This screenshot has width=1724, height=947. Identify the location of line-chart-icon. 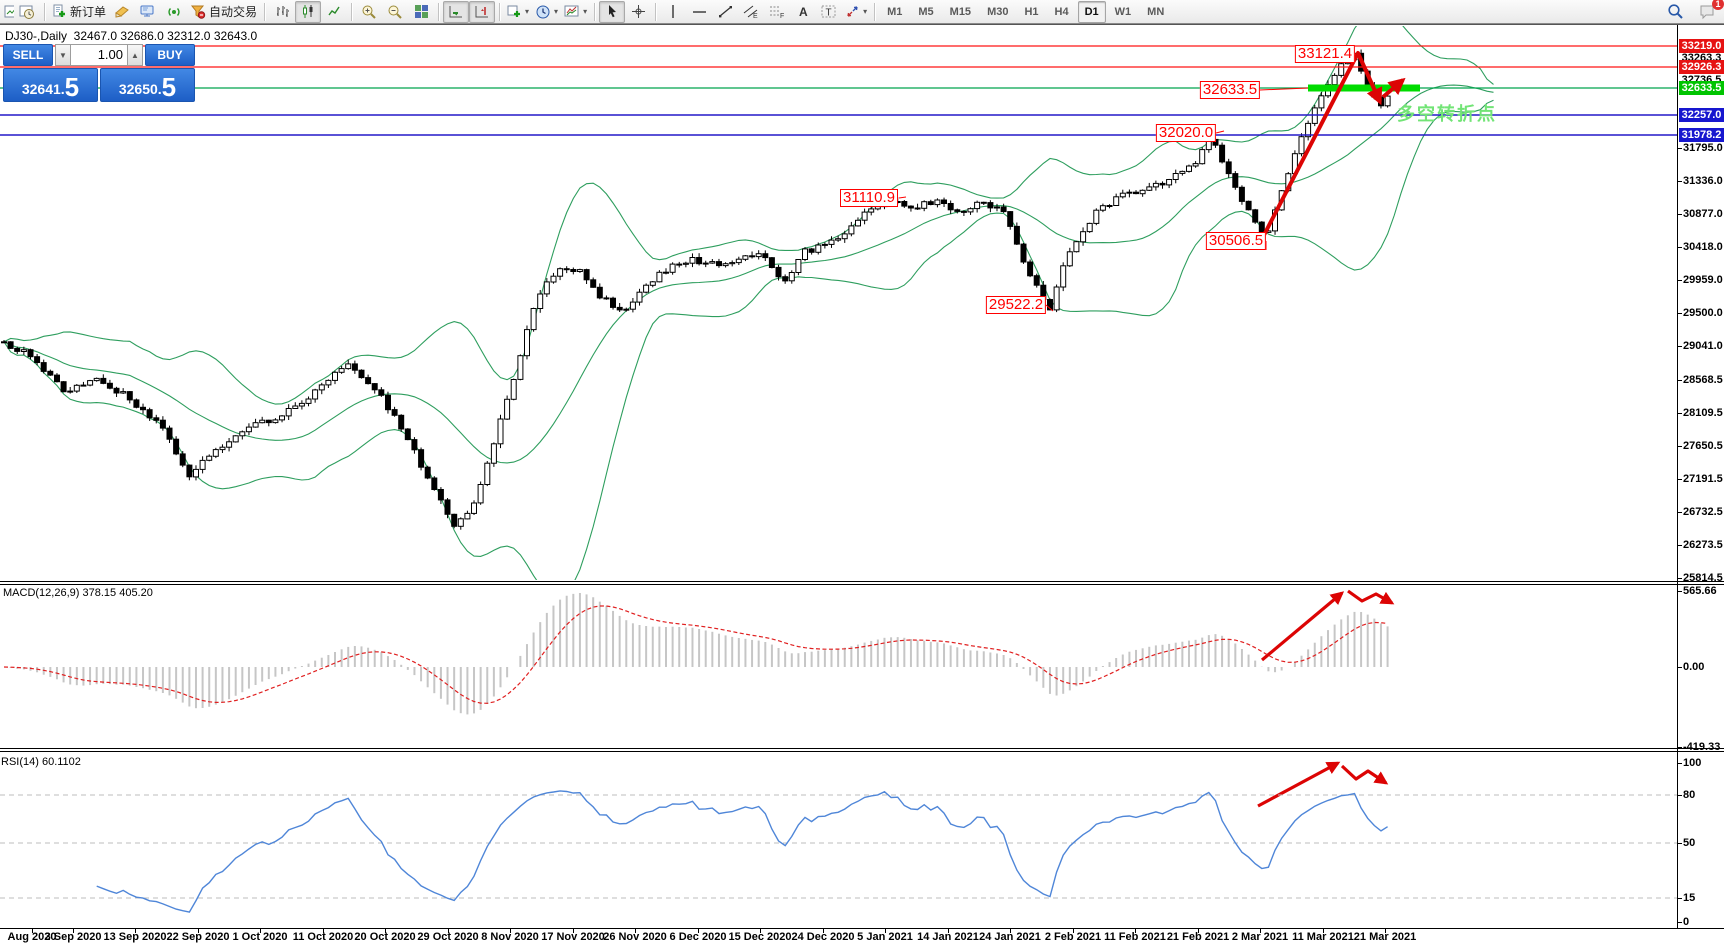
(333, 11).